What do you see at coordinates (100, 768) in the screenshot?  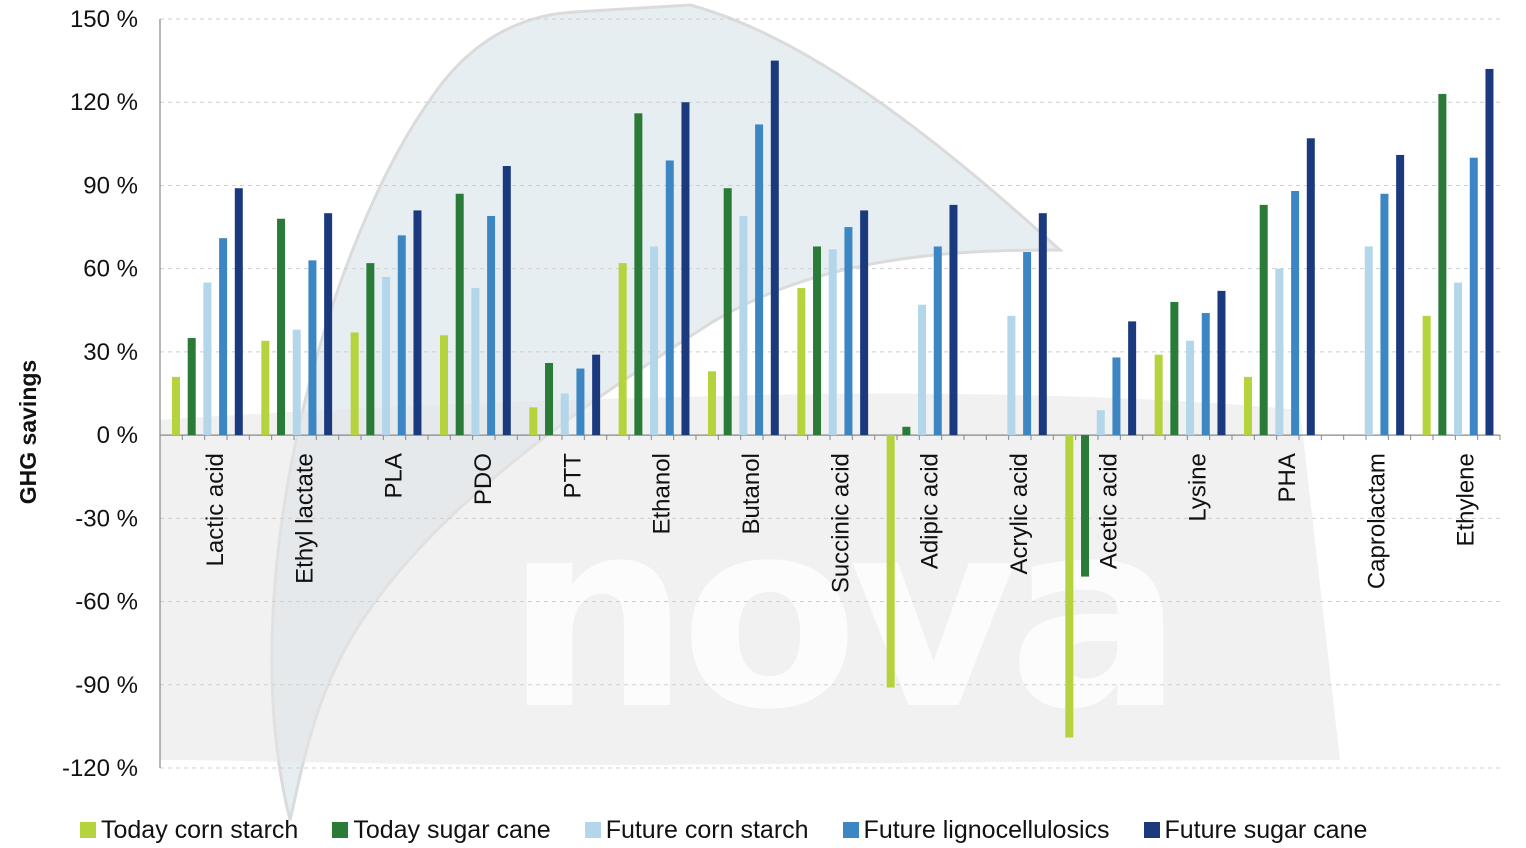 I see `y-tick-label: -120 %` at bounding box center [100, 768].